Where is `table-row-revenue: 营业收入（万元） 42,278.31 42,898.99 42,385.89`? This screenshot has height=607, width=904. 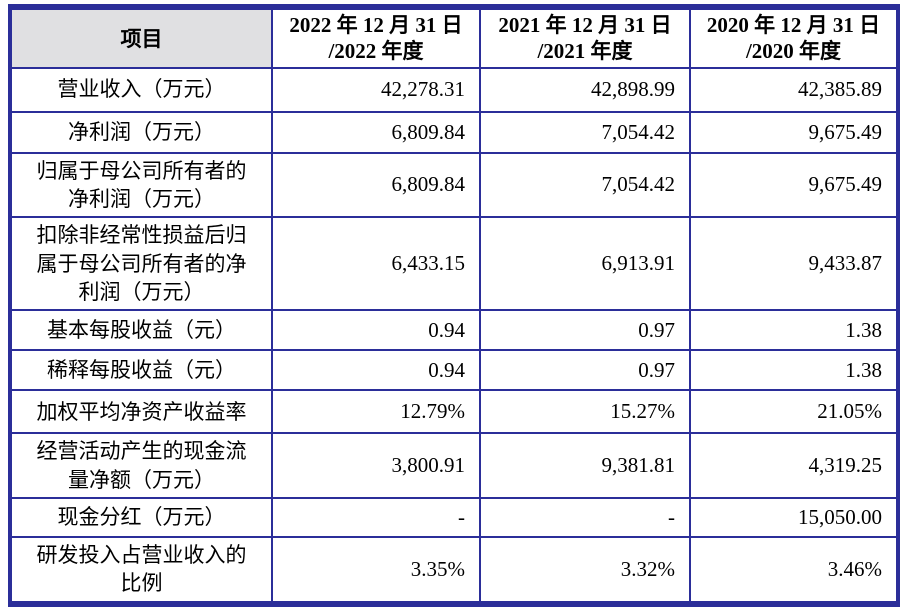
table-row-revenue: 营业收入（万元） 42,278.31 42,898.99 42,385.89 is located at coordinates (454, 89).